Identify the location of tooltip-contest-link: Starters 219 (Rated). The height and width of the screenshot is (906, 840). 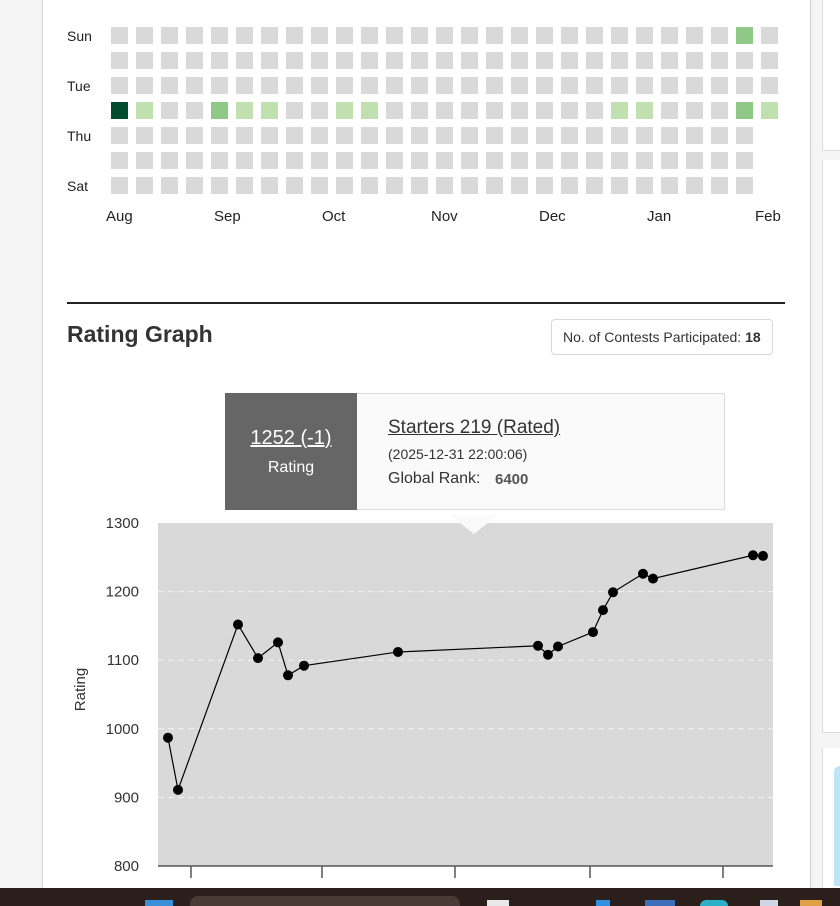
(474, 427).